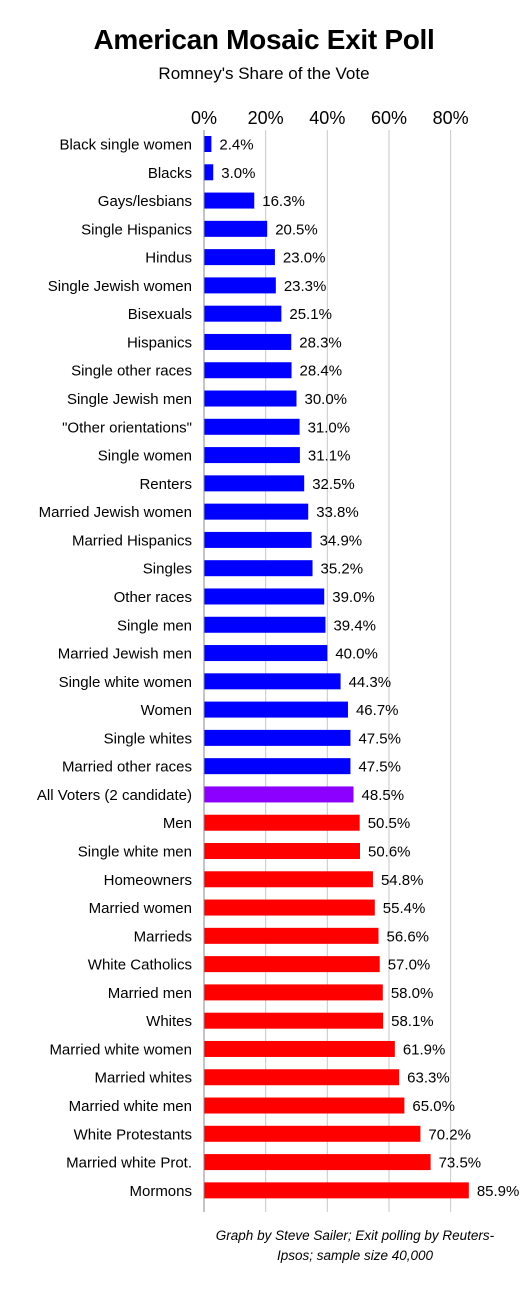 The height and width of the screenshot is (1295, 528). Describe the element at coordinates (389, 118) in the screenshot. I see `x-tick-label: 60%` at that location.